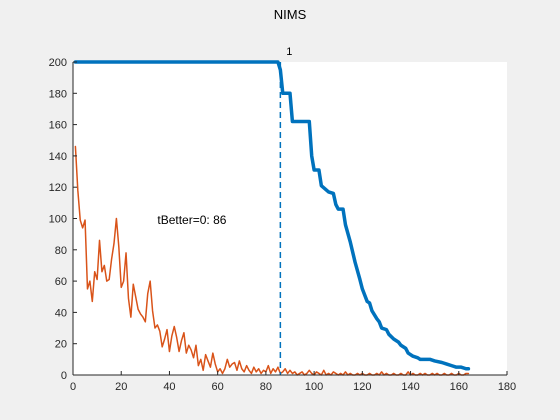 The width and height of the screenshot is (560, 420). I want to click on x-tick-label: 160, so click(459, 387).